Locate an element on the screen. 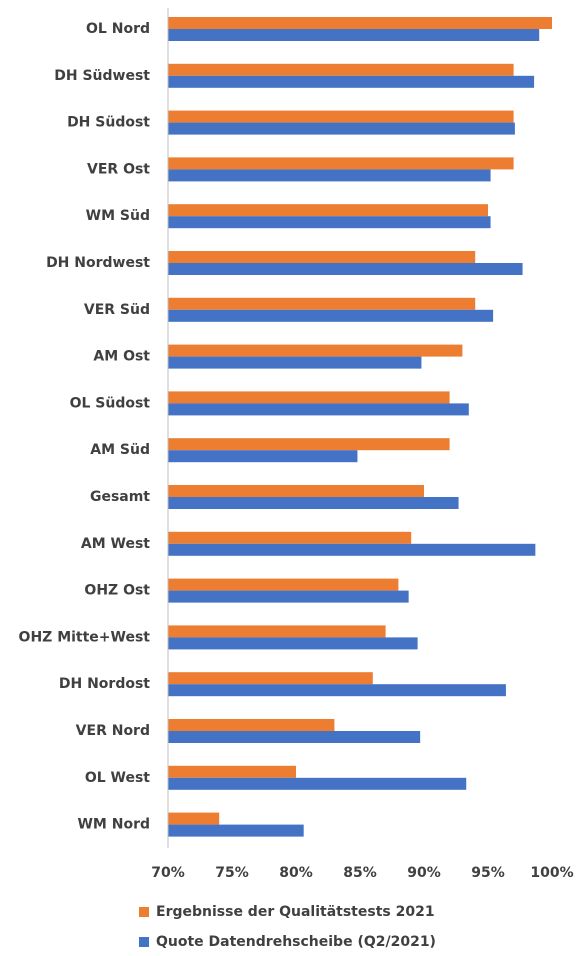 The image size is (577, 956). x-tick-label: 80% is located at coordinates (296, 873).